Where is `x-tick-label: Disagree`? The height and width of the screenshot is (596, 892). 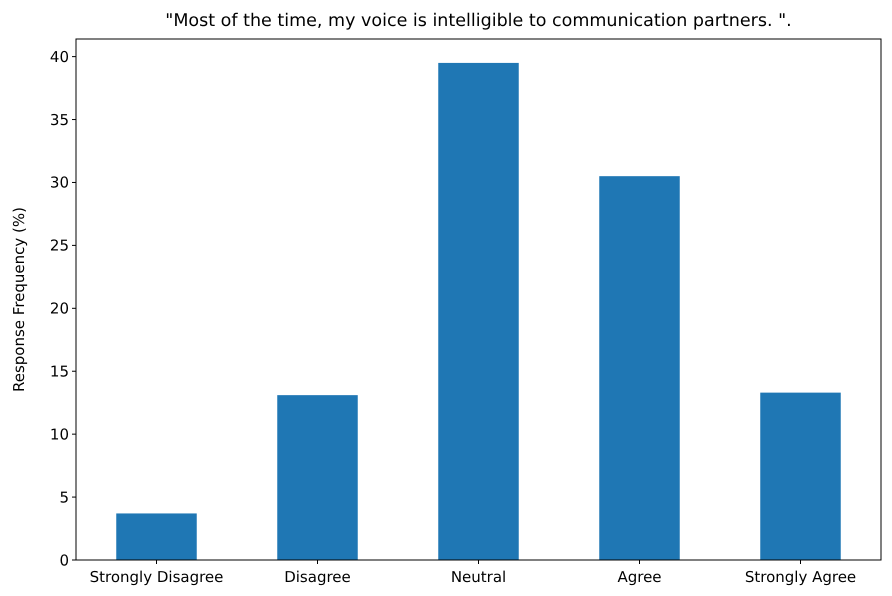 x-tick-label: Disagree is located at coordinates (317, 577).